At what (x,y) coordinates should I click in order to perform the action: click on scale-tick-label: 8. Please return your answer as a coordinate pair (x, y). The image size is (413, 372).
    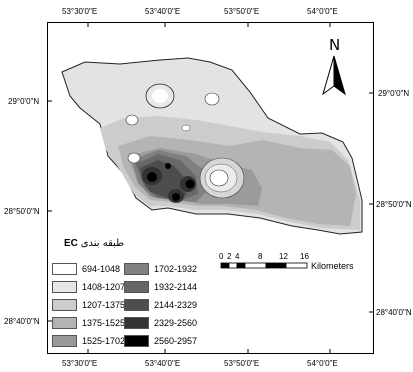
    Looking at the image, I should click on (260, 256).